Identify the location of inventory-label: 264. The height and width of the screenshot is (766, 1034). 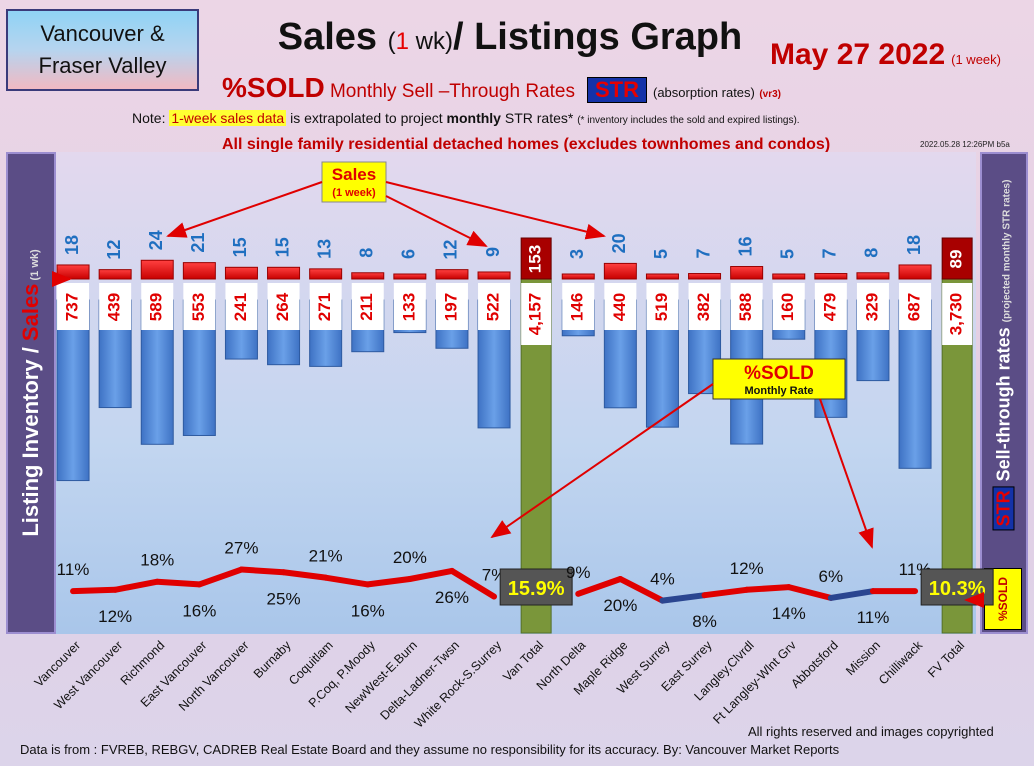
(282, 306).